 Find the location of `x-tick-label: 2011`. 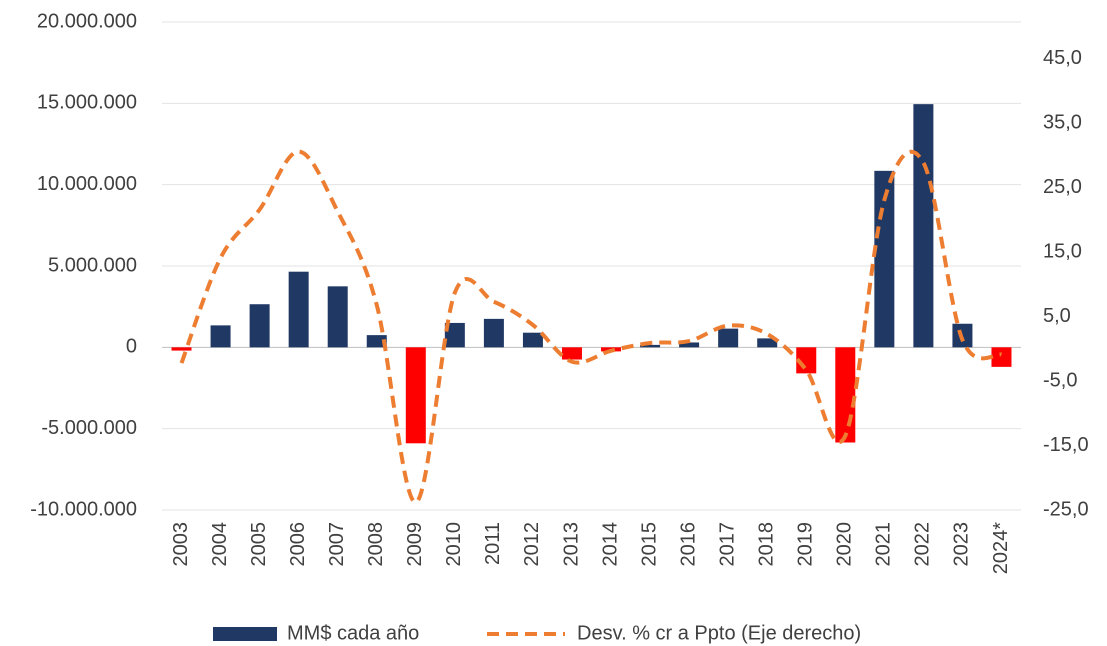

x-tick-label: 2011 is located at coordinates (493, 543).